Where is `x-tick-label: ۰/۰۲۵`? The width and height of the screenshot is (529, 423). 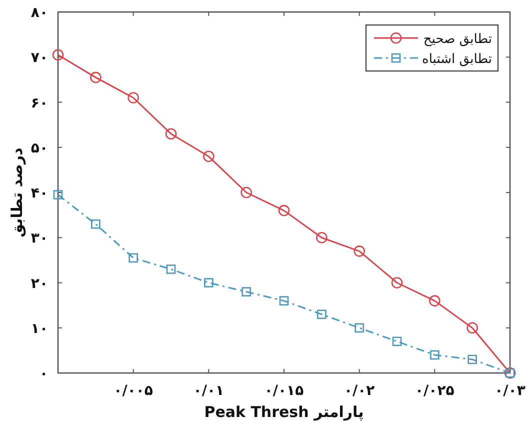
x-tick-label: ۰/۰۲۵ is located at coordinates (435, 391).